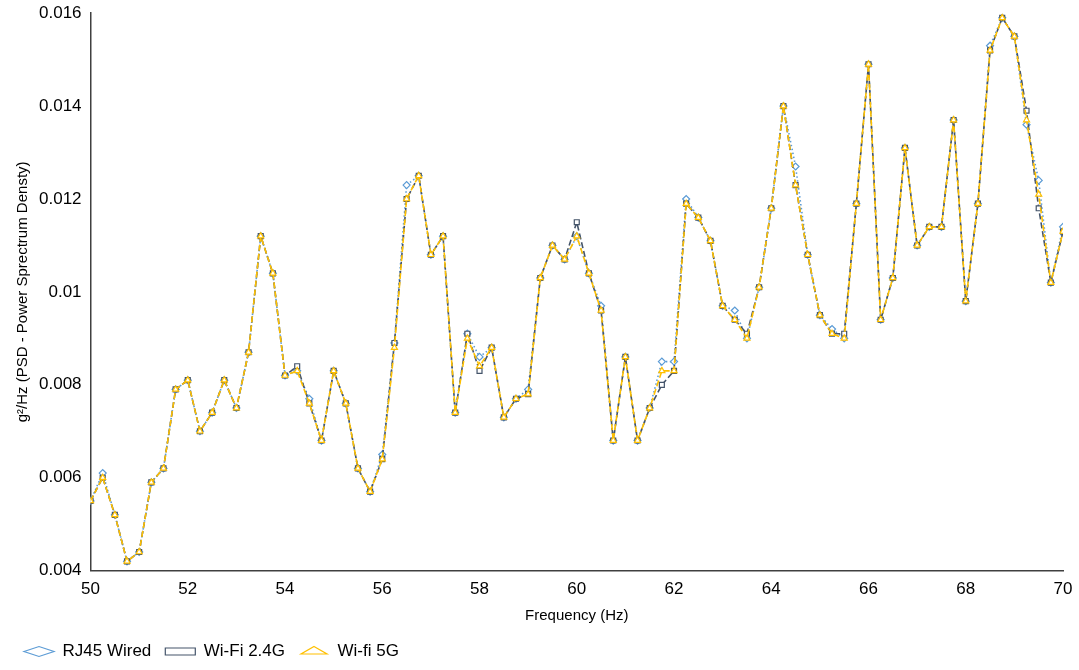 This screenshot has width=1079, height=670. Describe the element at coordinates (577, 589) in the screenshot. I see `x-tick-label: 60` at that location.